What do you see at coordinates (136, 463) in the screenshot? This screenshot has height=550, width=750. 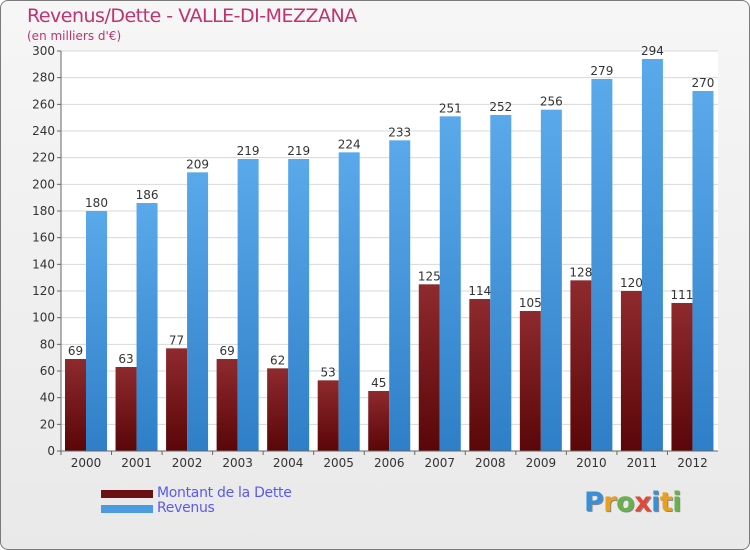 I see `x-tick-label: 2001` at bounding box center [136, 463].